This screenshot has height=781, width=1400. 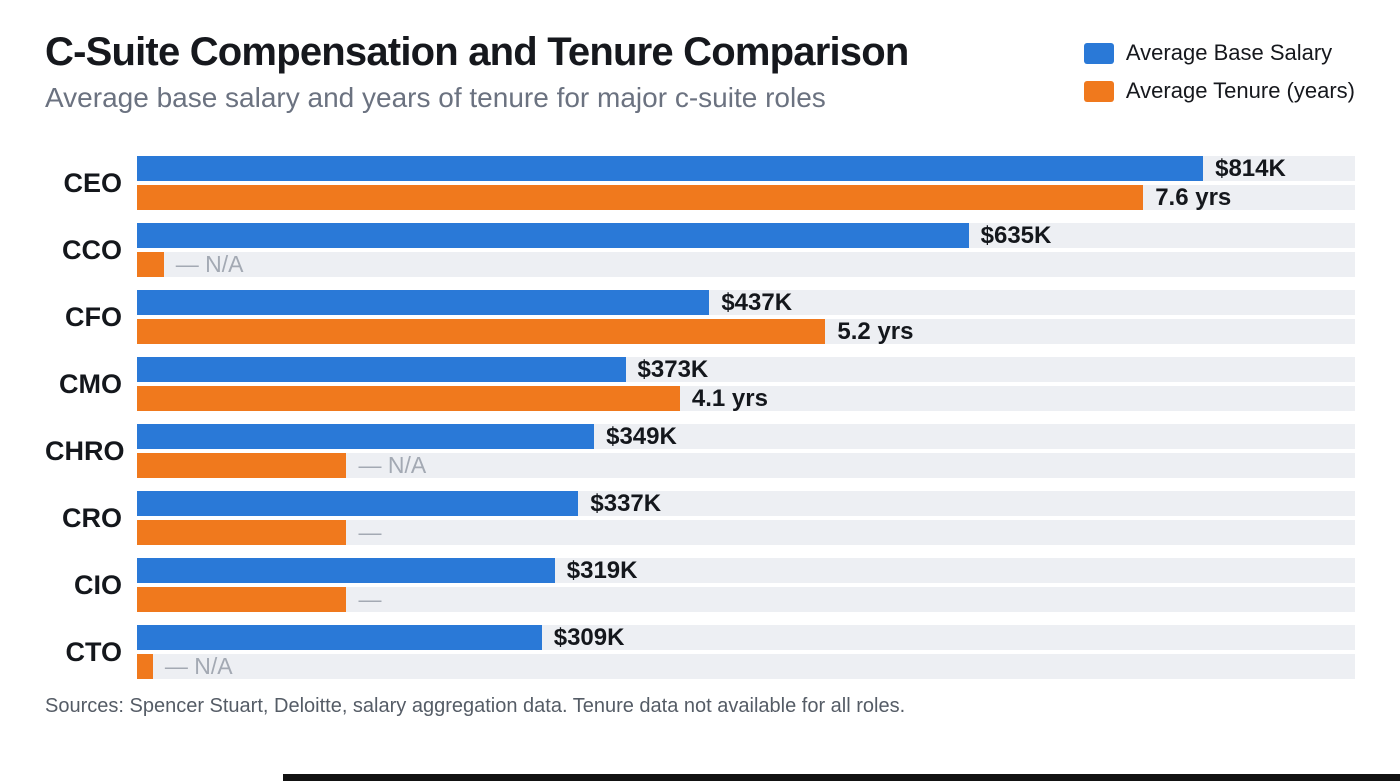 I want to click on bottom-edge-strip, so click(x=841, y=777).